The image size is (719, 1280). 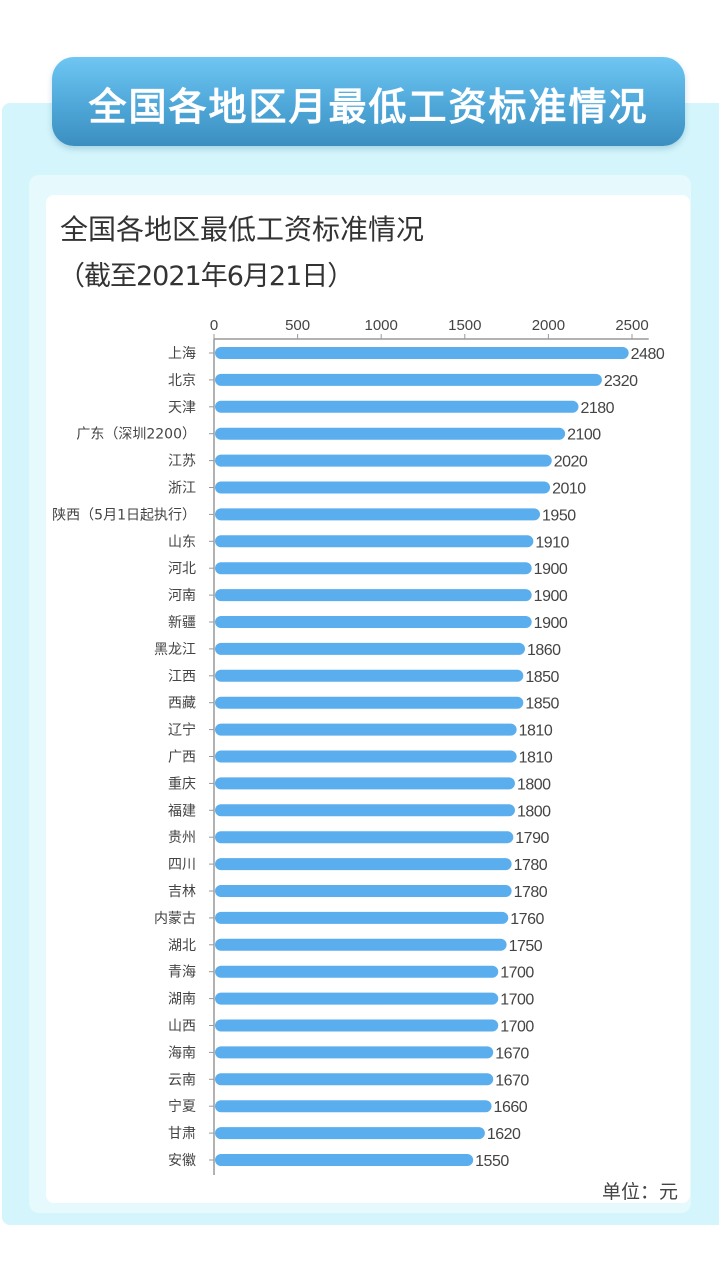 I want to click on category-label: 内蒙古, so click(x=175, y=919).